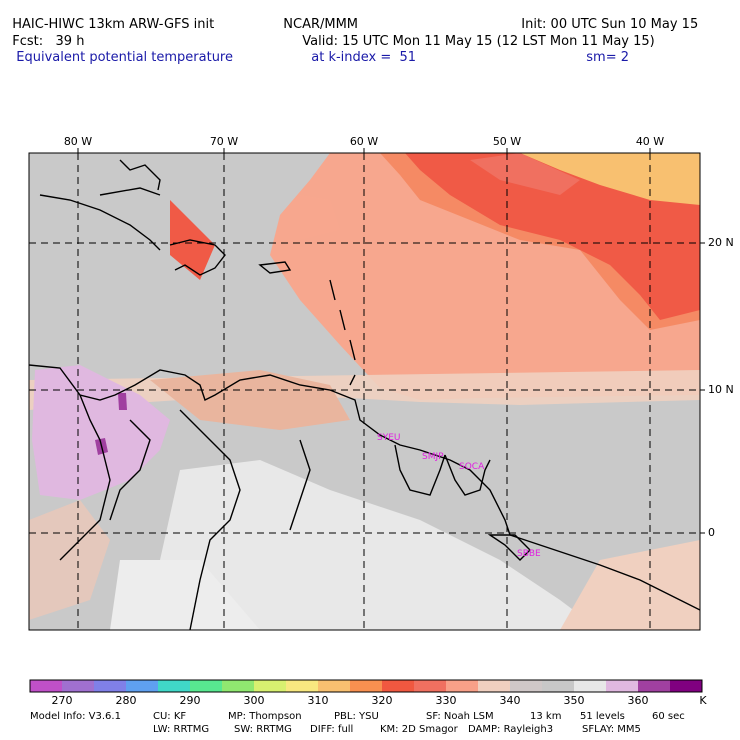 The image size is (740, 740). I want to click on lat-label-10n: 10 N, so click(721, 389).